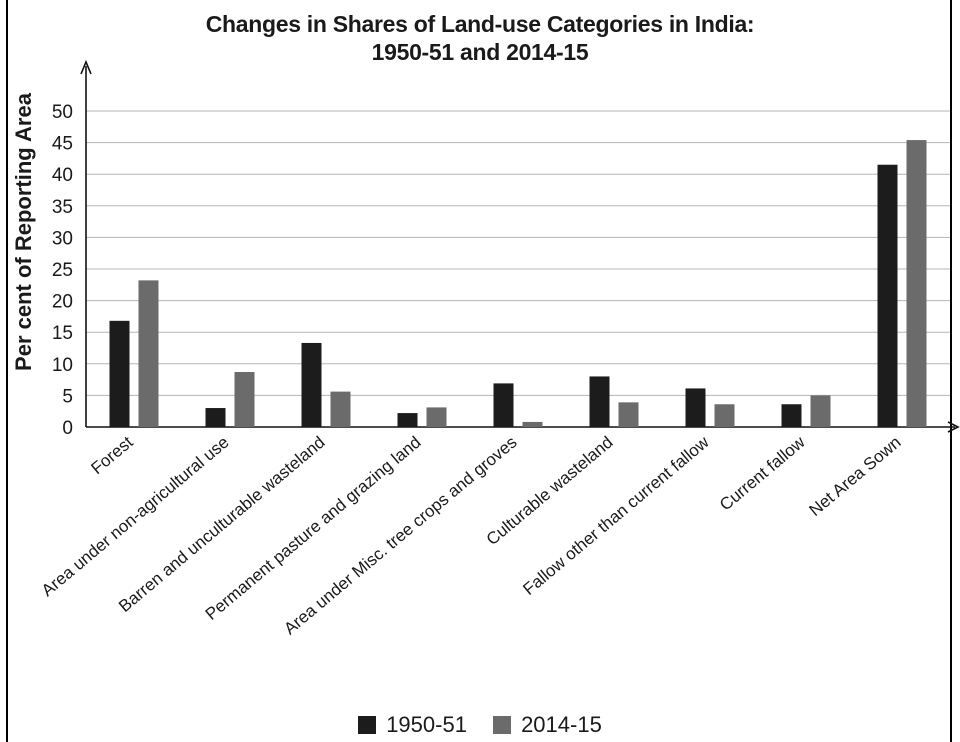 Image resolution: width=960 pixels, height=742 pixels. Describe the element at coordinates (86, 67) in the screenshot. I see `y-axis-arrow` at that location.